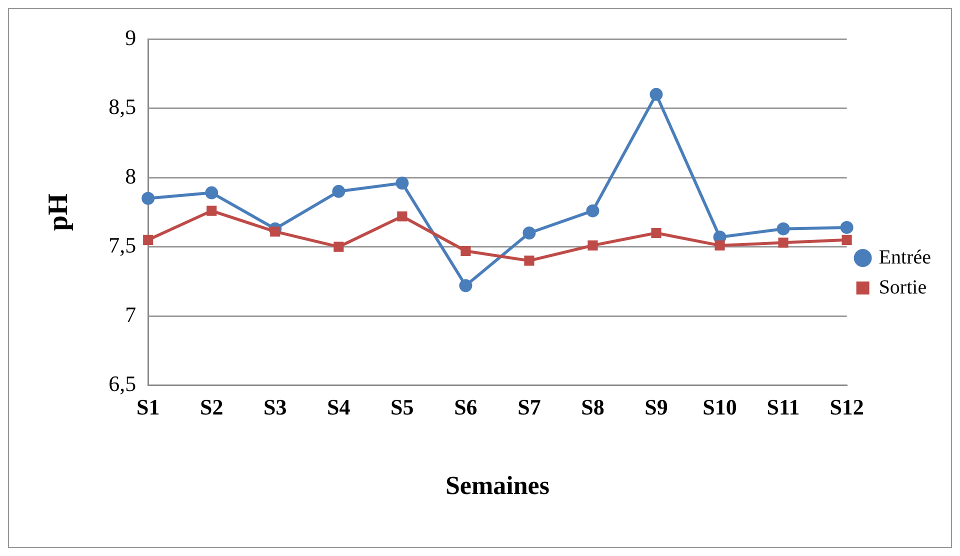  I want to click on x-tick-label: S6, so click(466, 407).